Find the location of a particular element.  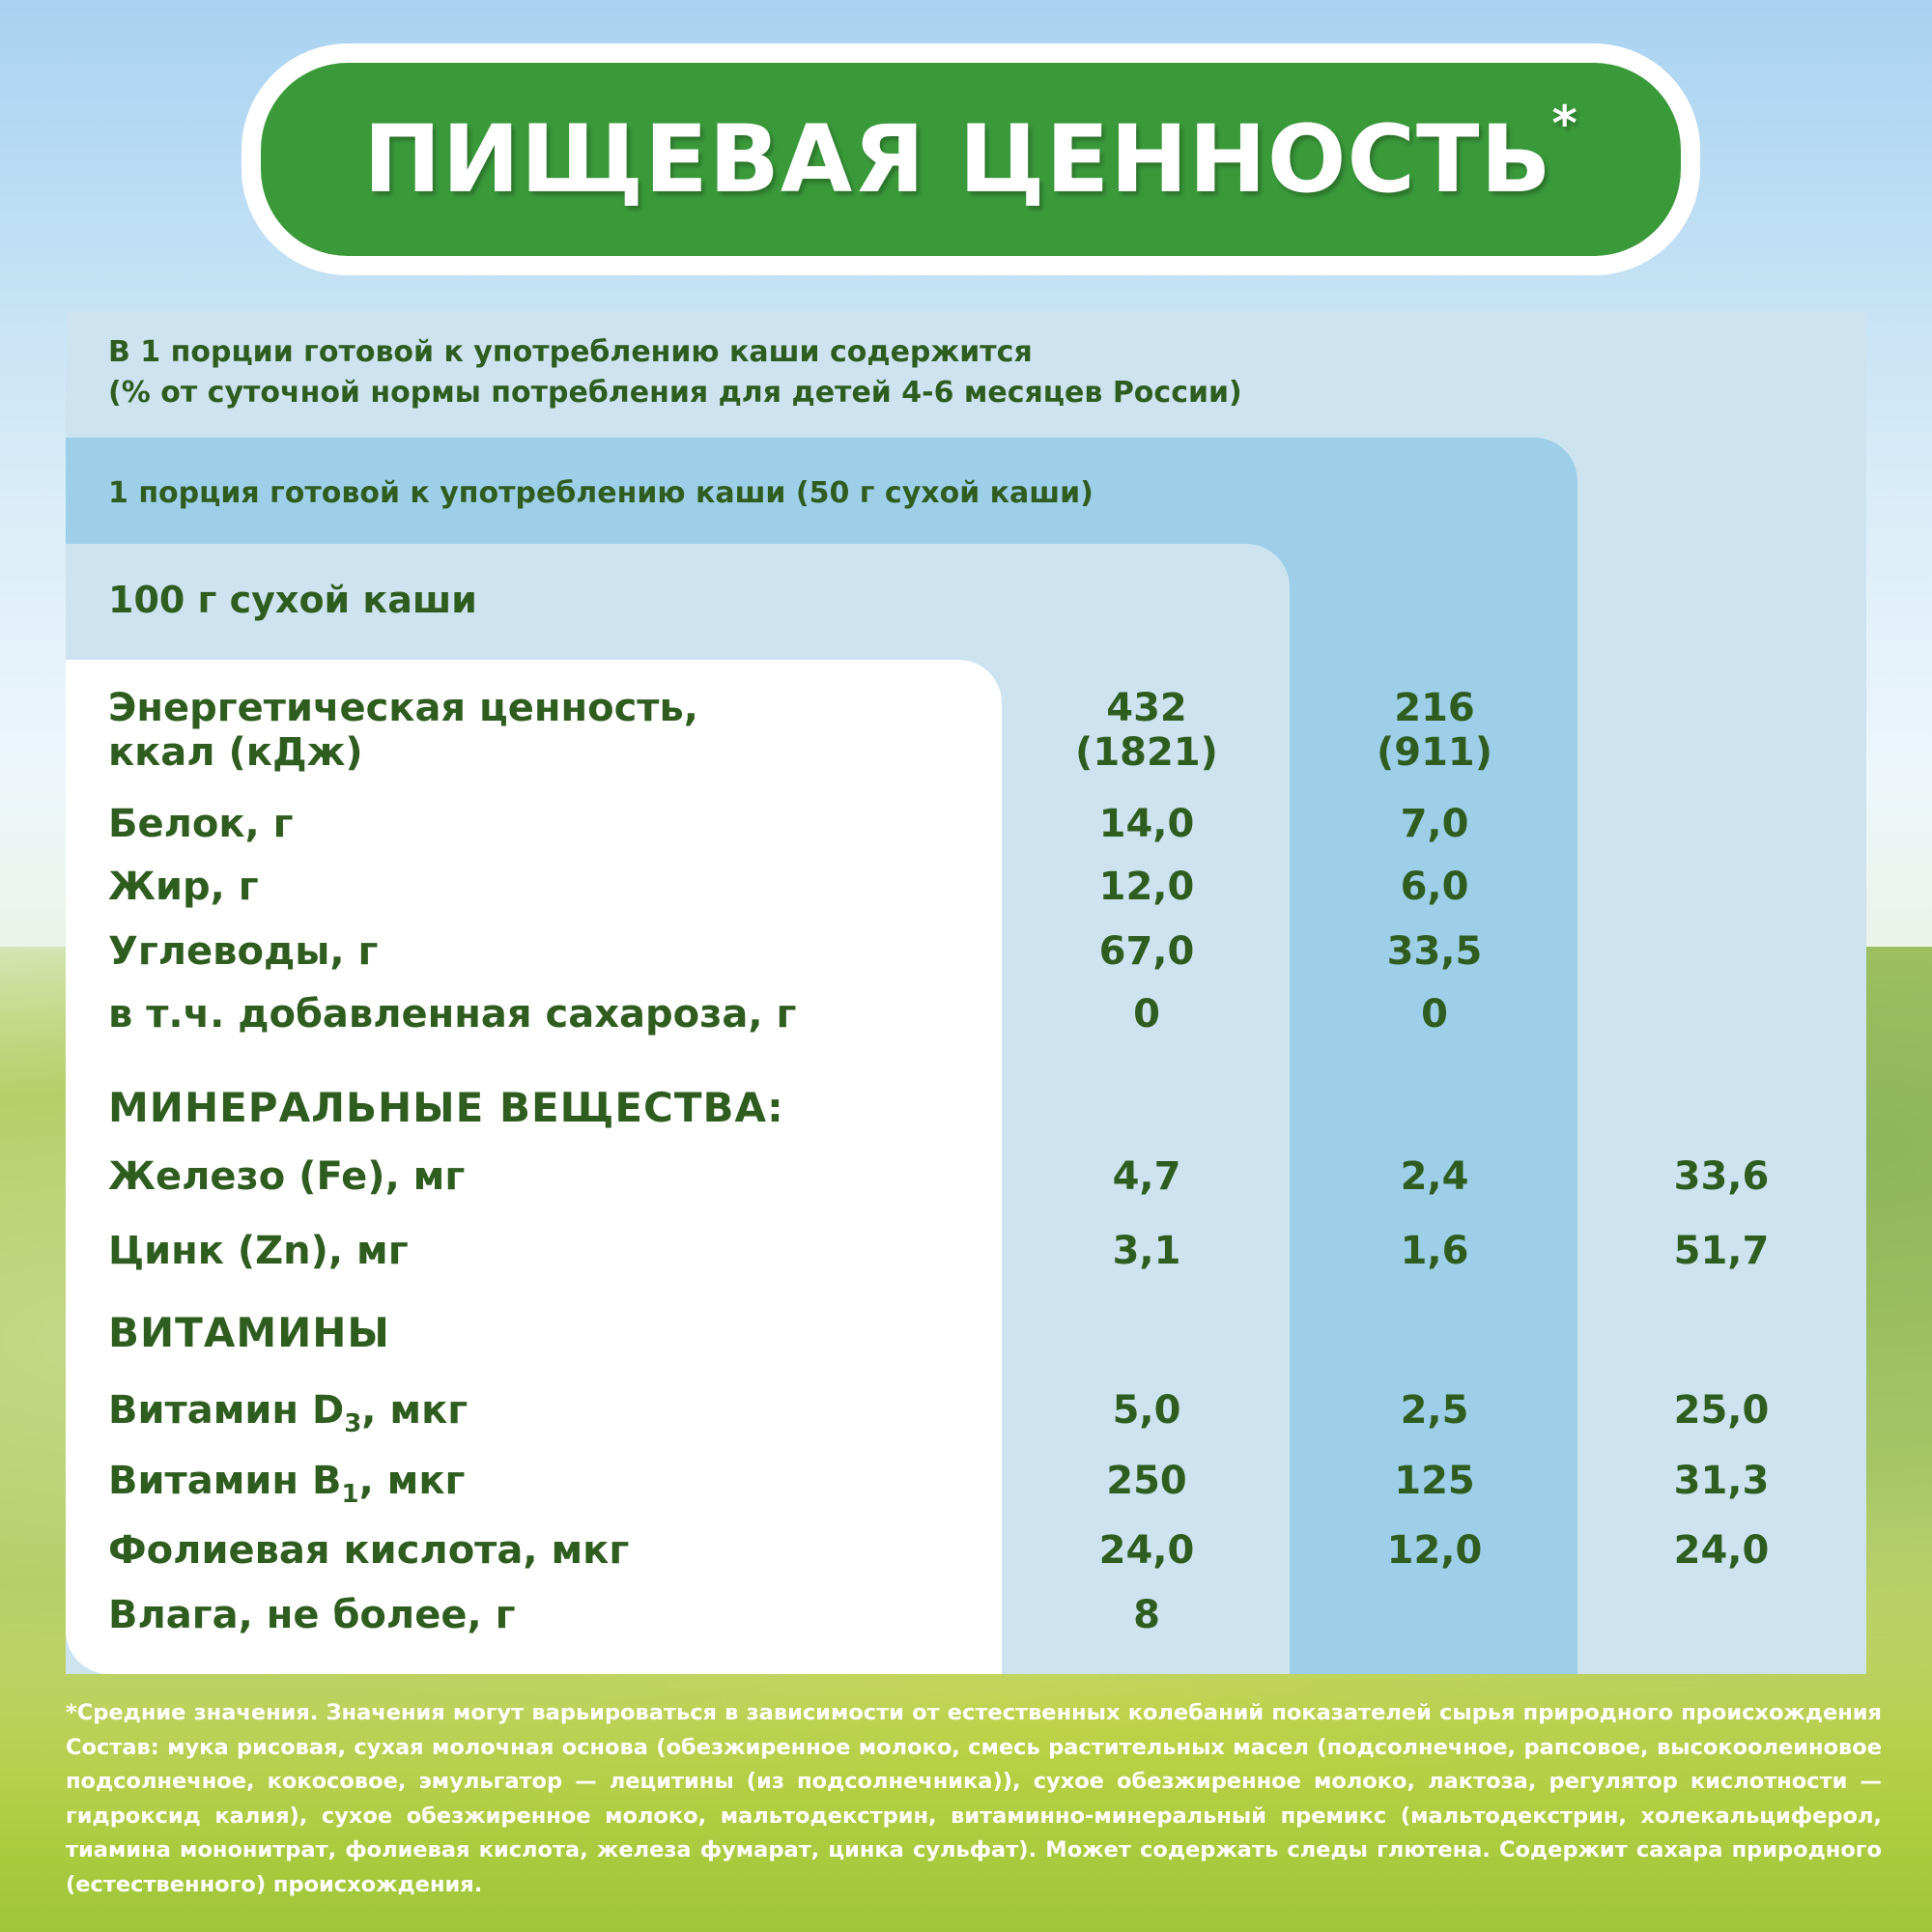

value-per100: 0 is located at coordinates (1146, 1014).